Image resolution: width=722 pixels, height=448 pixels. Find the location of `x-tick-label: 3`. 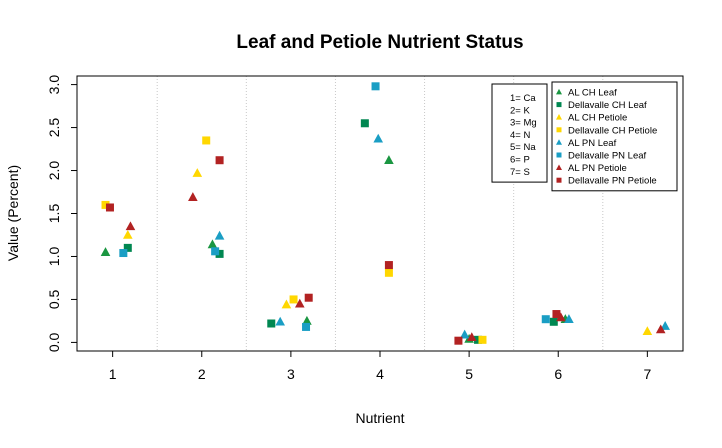

x-tick-label: 3 is located at coordinates (291, 374).